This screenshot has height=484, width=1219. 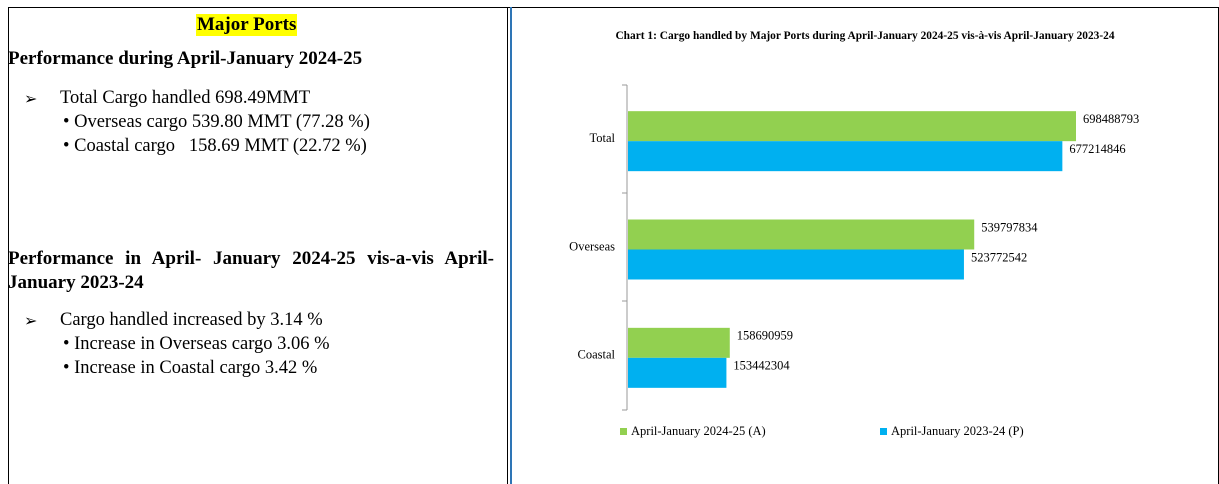 I want to click on sub-bullet-text: Increase in Overseas cargo 3.06 %, so click(x=202, y=344).